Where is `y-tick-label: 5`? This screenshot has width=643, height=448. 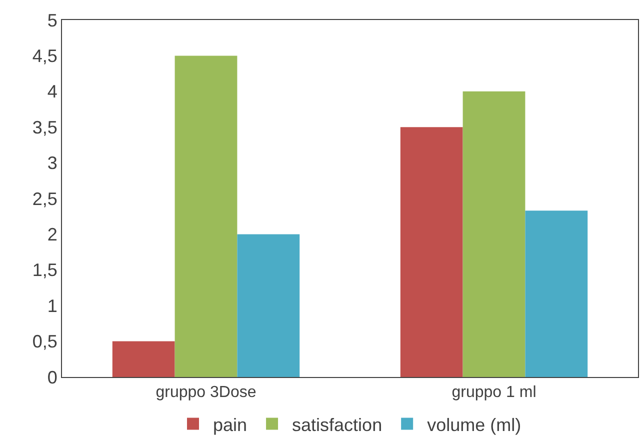 y-tick-label: 5 is located at coordinates (52, 20).